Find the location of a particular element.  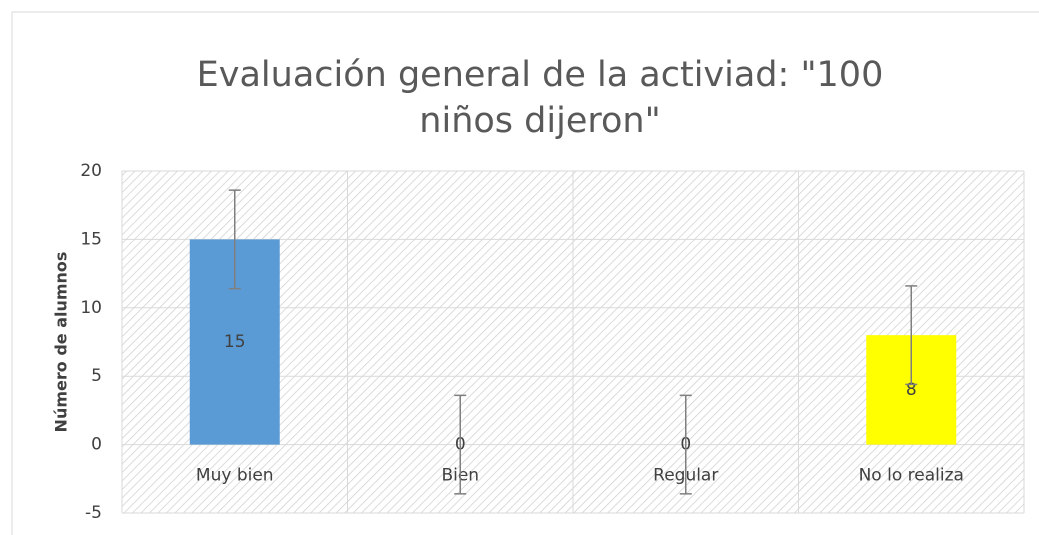

data-label: 8 is located at coordinates (911, 390).